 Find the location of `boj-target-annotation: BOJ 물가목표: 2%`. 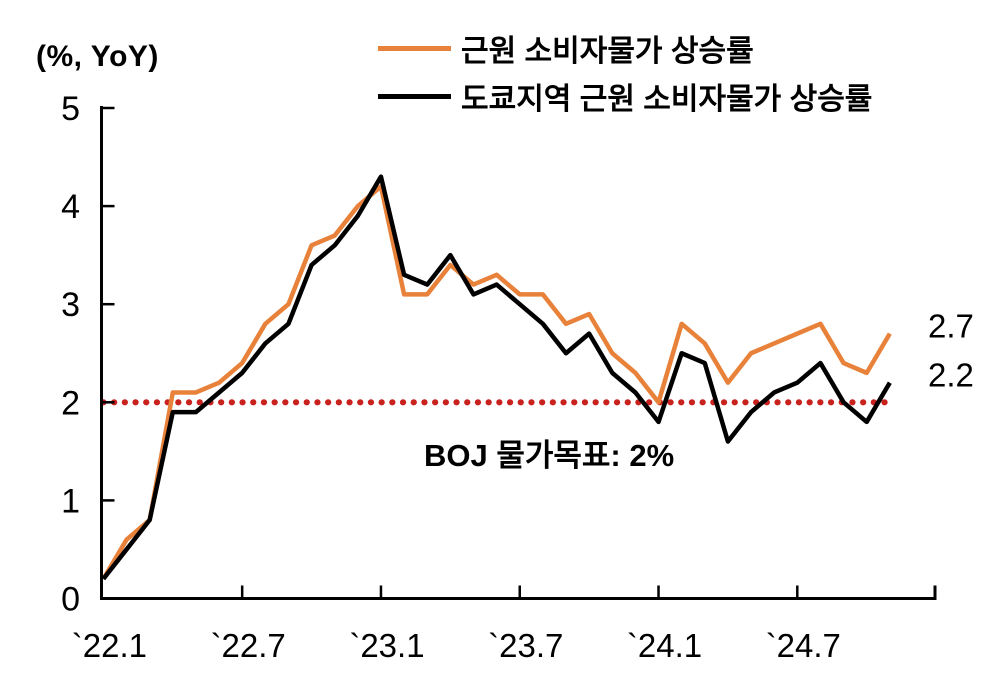

boj-target-annotation: BOJ 물가목표: 2% is located at coordinates (549, 455).